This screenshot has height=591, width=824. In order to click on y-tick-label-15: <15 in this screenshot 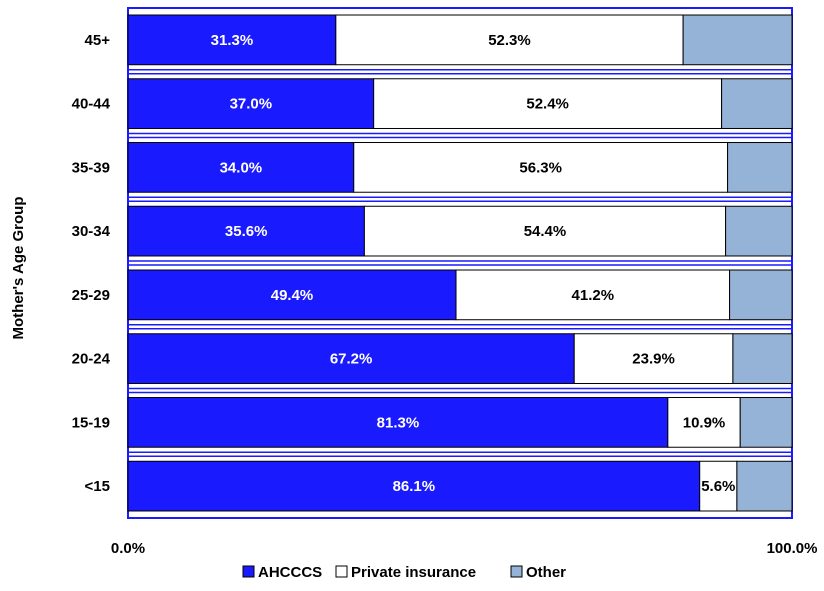, I will do `click(97, 486)`.